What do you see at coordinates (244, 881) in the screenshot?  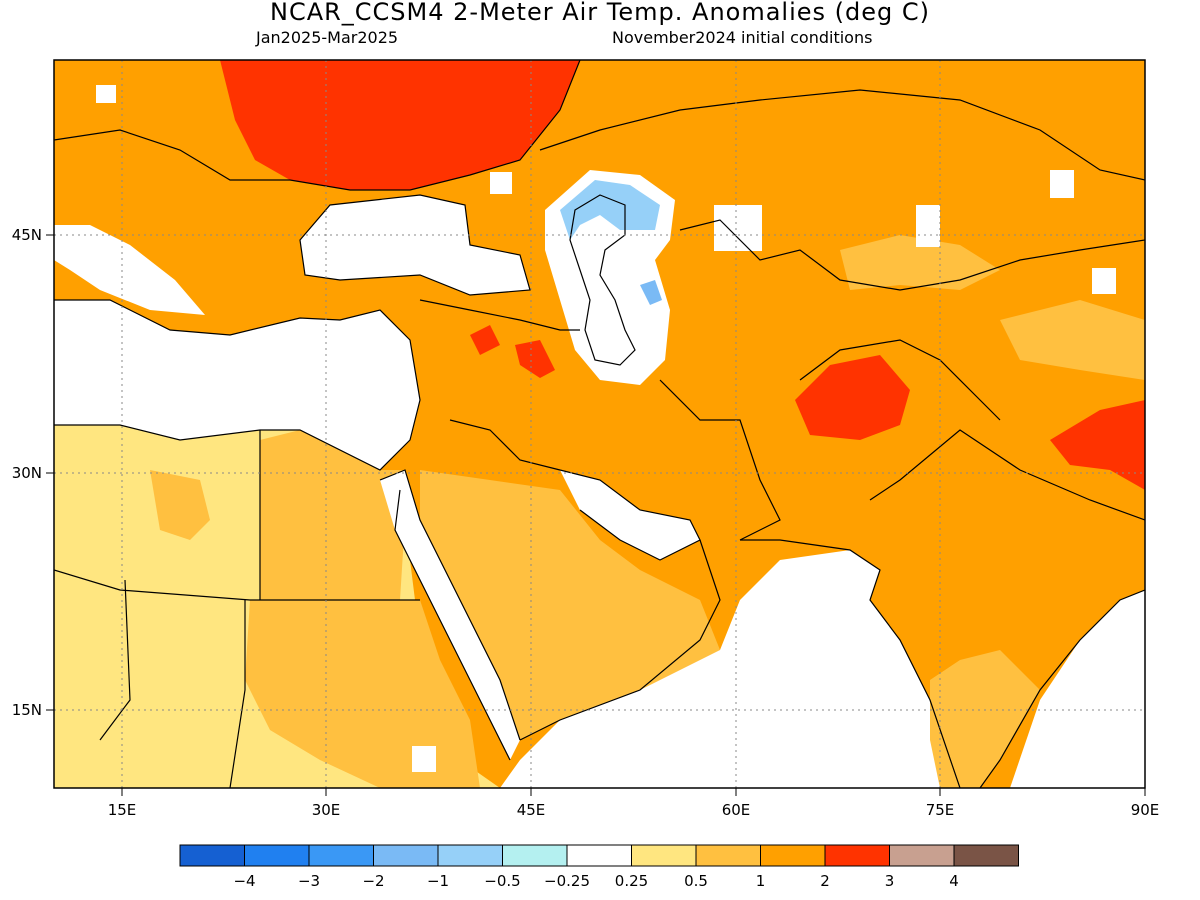 I see `colorbar-label: −4` at bounding box center [244, 881].